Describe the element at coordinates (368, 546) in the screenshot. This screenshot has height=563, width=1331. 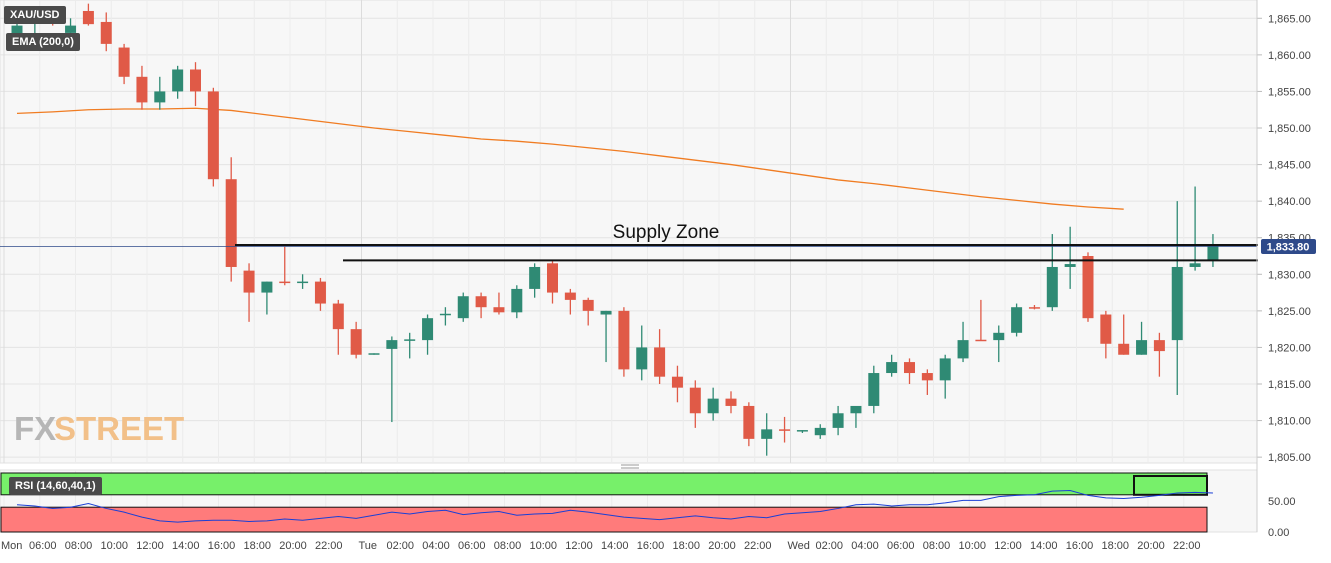
I see `time-tick-label: Tue` at that location.